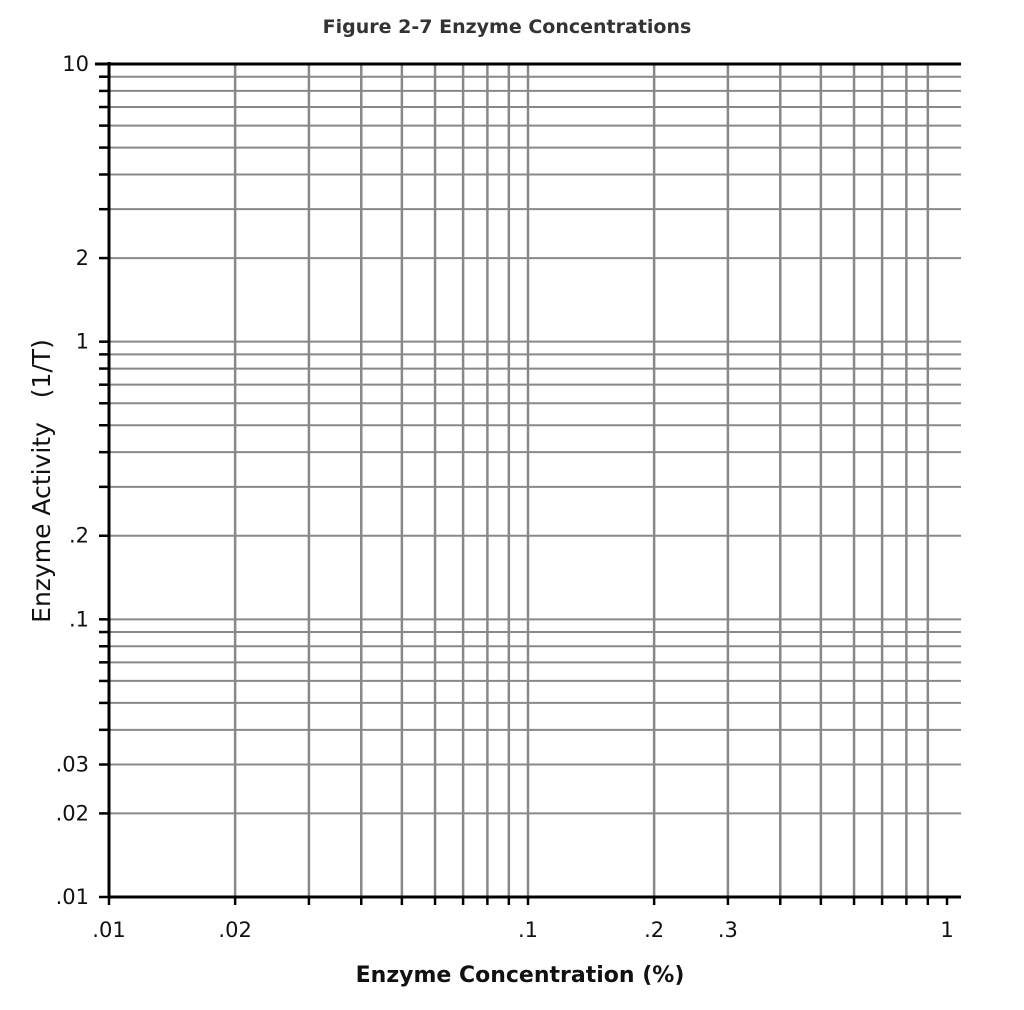 This screenshot has height=1010, width=1024. What do you see at coordinates (520, 975) in the screenshot?
I see `x-axis-title: Enzyme Concentration (%)` at bounding box center [520, 975].